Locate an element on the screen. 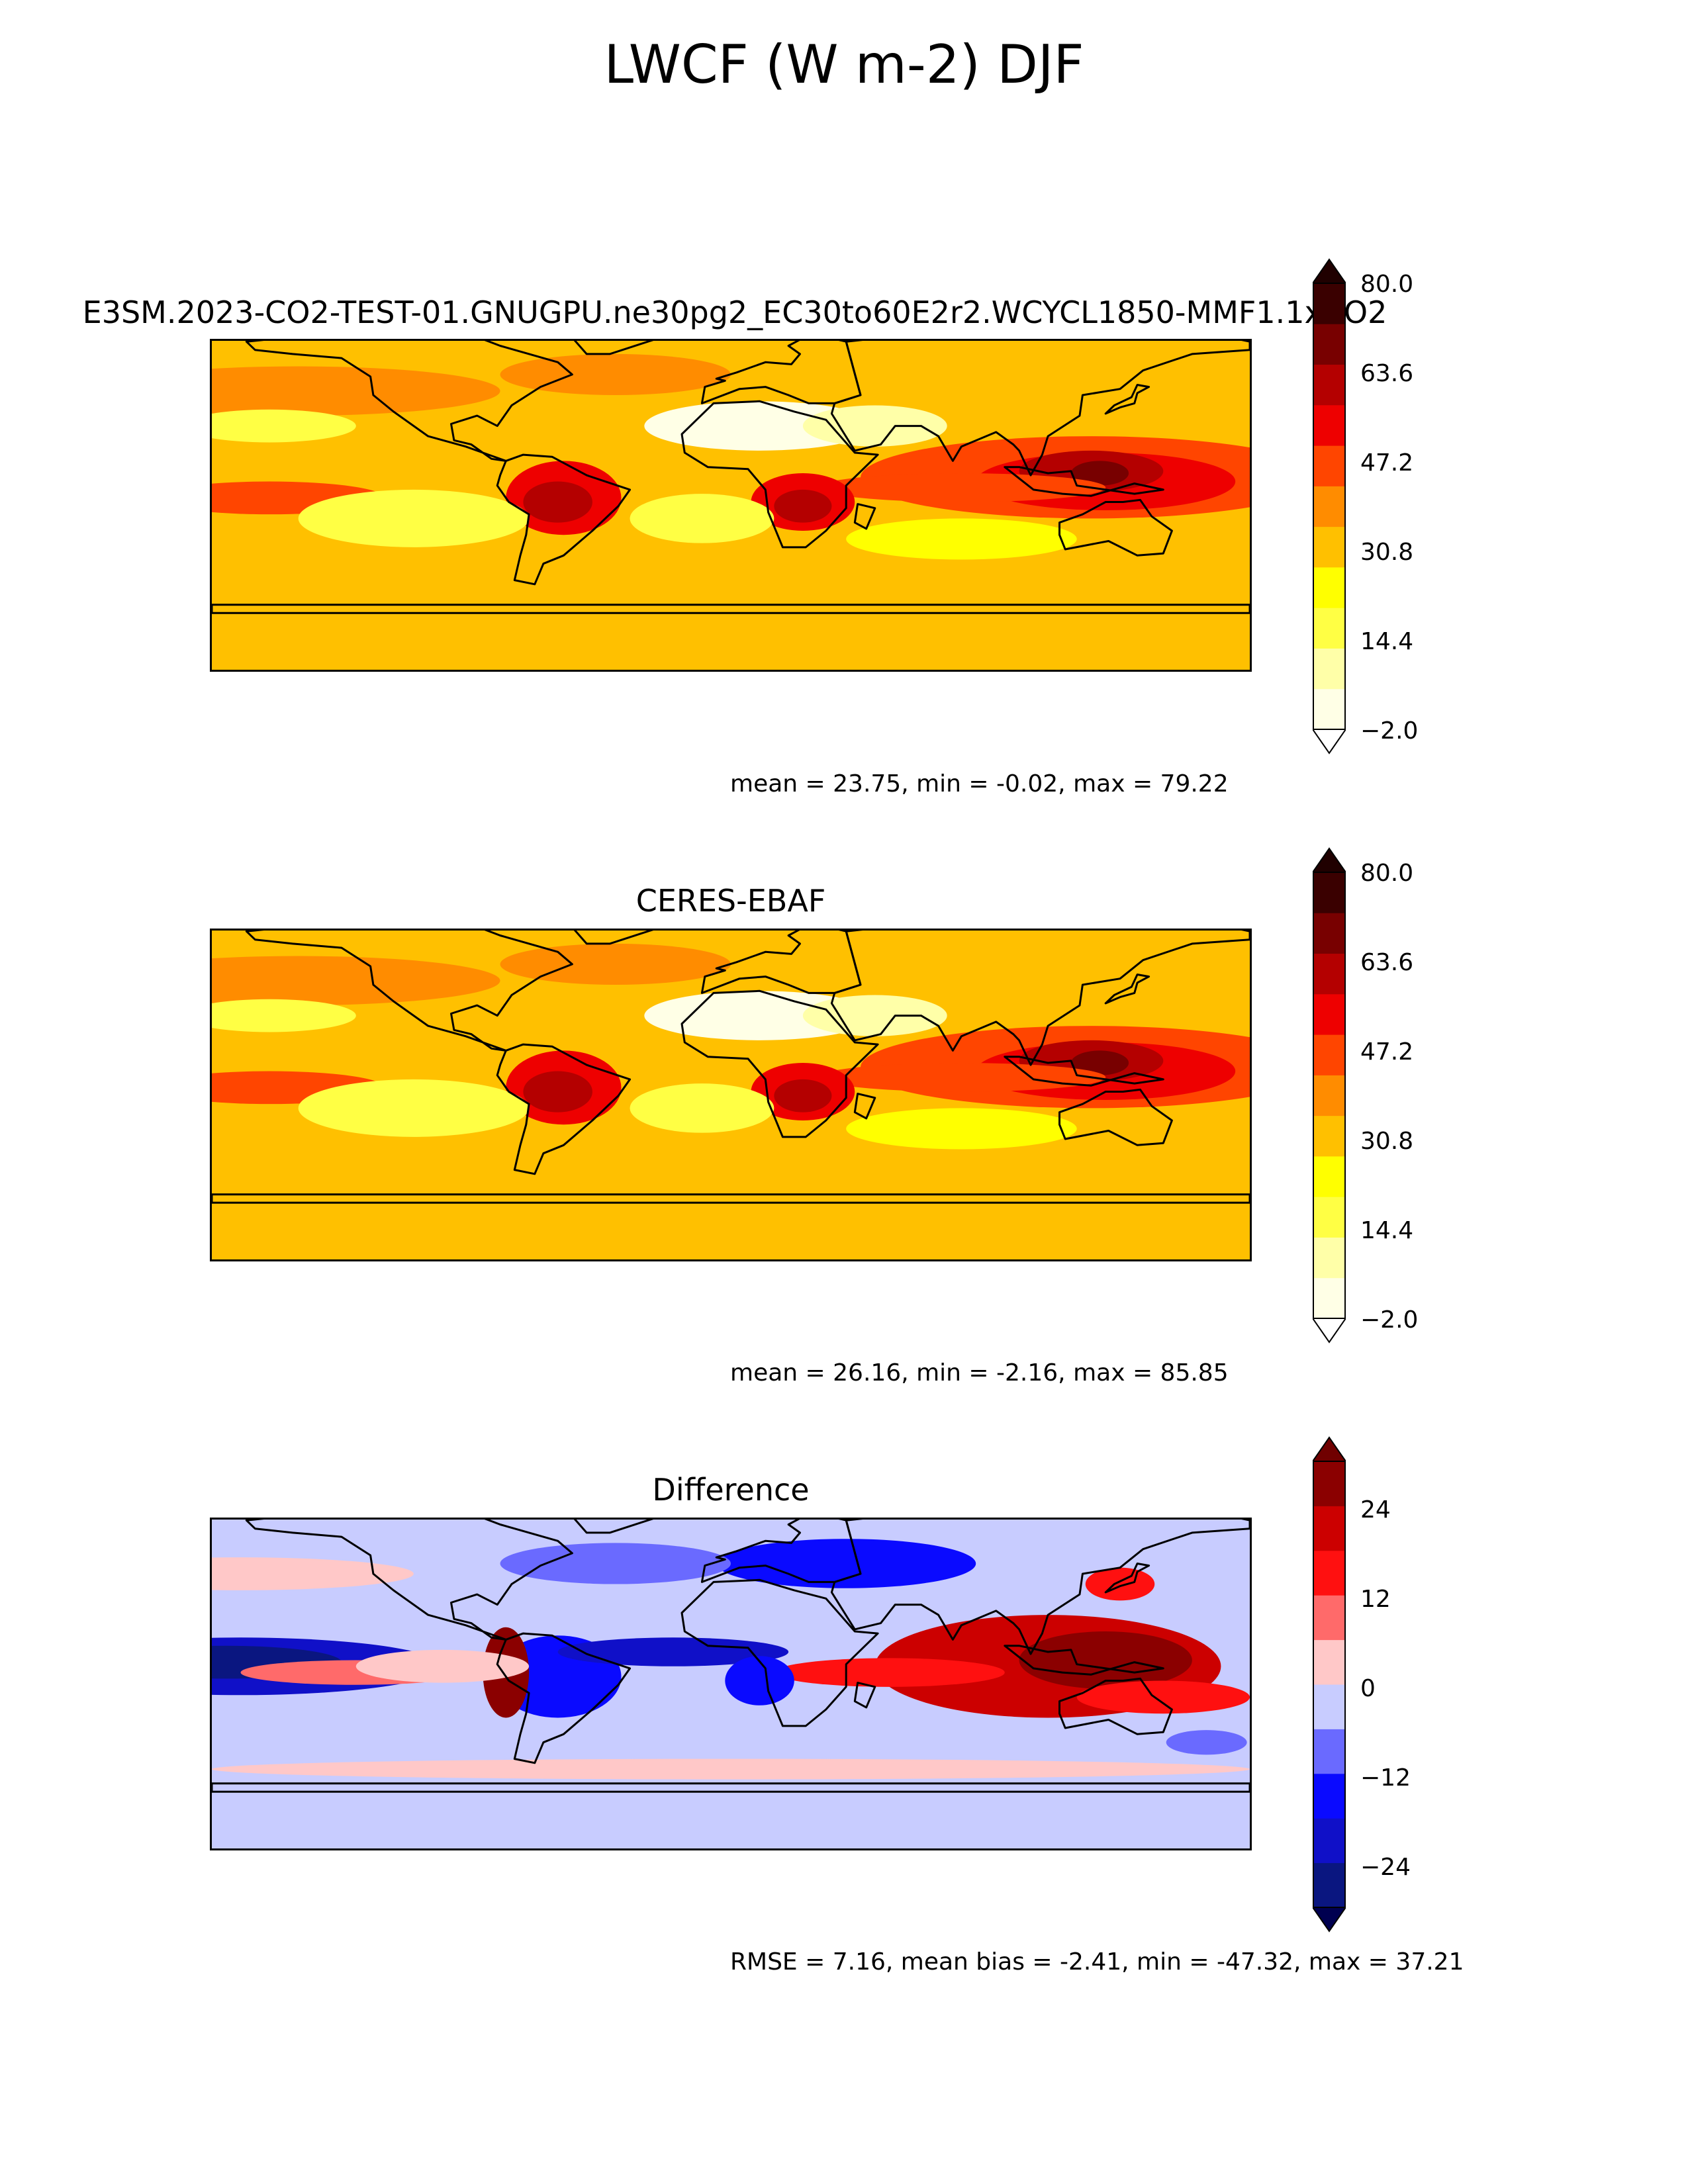  panel-1-colorbar-tick: 14.4 is located at coordinates (1387, 641).